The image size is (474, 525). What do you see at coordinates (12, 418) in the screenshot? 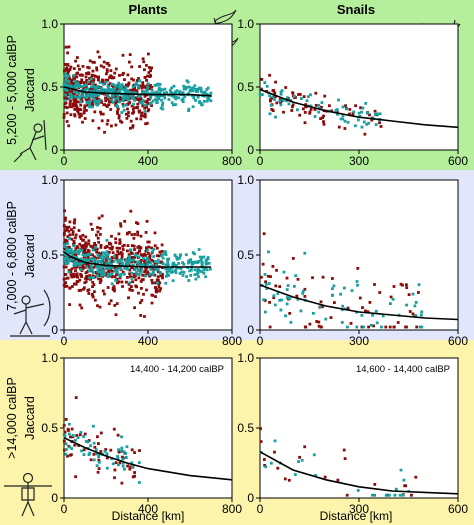
I see `row-label-period: >14,000 calBP` at bounding box center [12, 418].